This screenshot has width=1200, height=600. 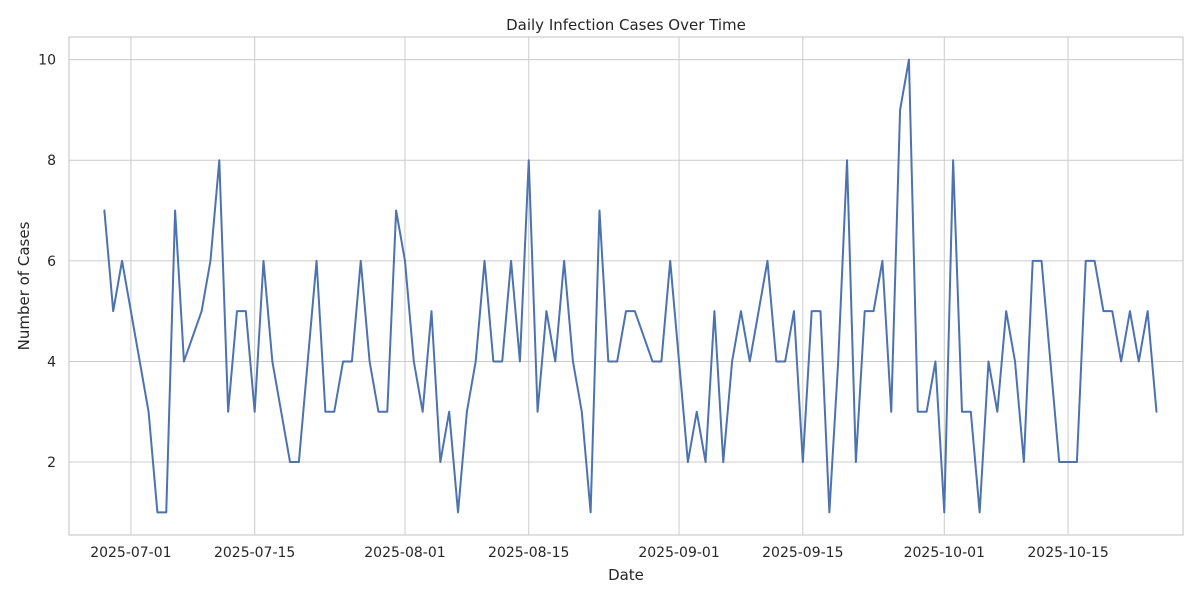 What do you see at coordinates (944, 553) in the screenshot?
I see `x-tick-label: 2025-10-01` at bounding box center [944, 553].